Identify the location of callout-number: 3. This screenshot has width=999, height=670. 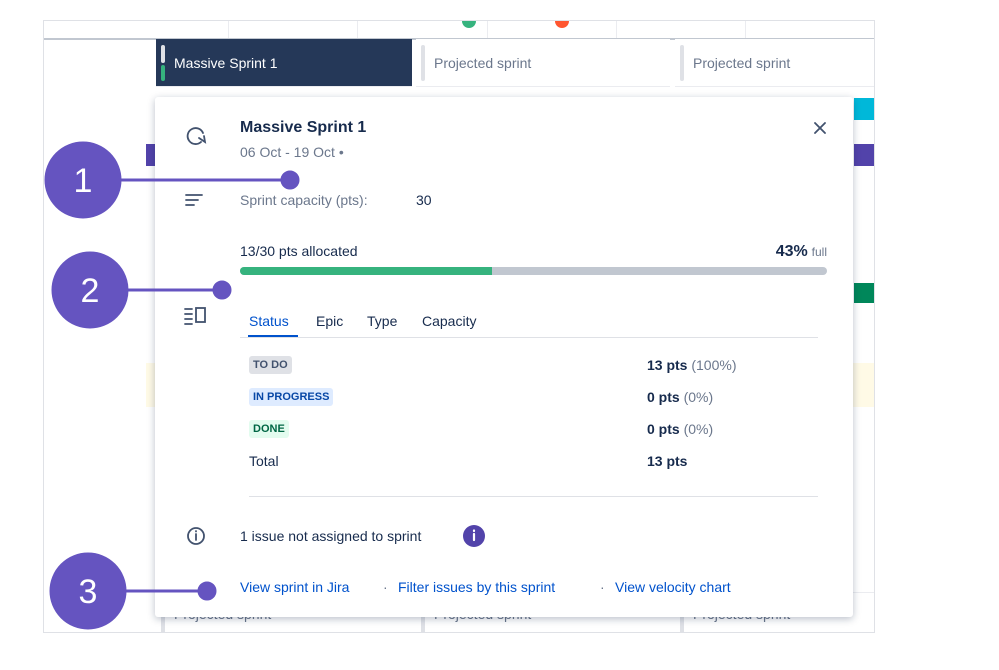
(88, 592).